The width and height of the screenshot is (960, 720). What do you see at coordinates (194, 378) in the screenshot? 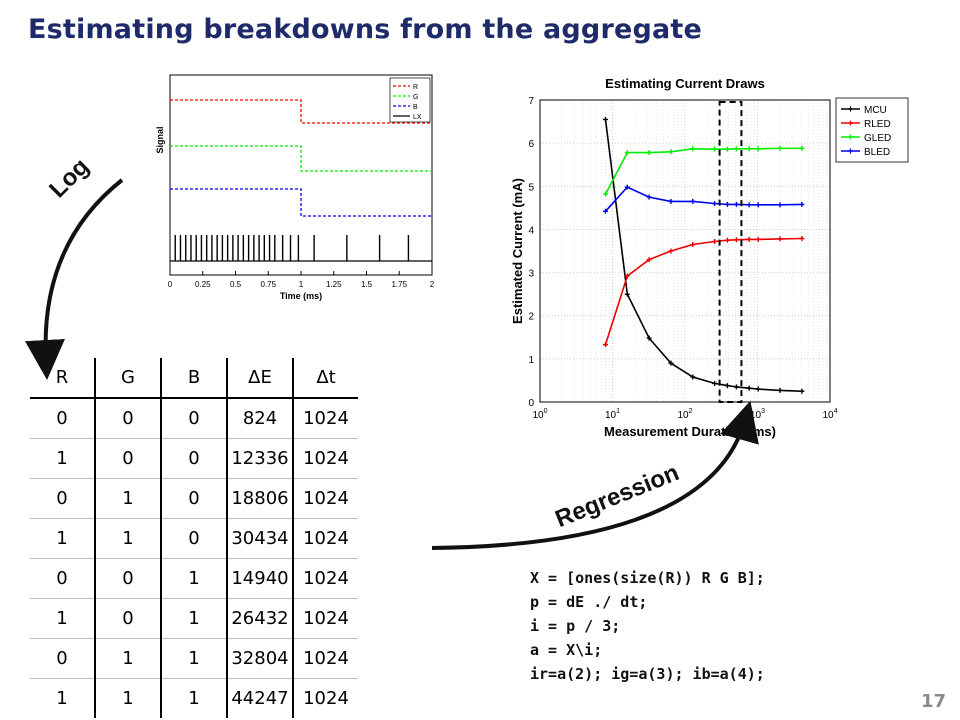
I see `table-header-row: R G B ΔE Δt` at bounding box center [194, 378].